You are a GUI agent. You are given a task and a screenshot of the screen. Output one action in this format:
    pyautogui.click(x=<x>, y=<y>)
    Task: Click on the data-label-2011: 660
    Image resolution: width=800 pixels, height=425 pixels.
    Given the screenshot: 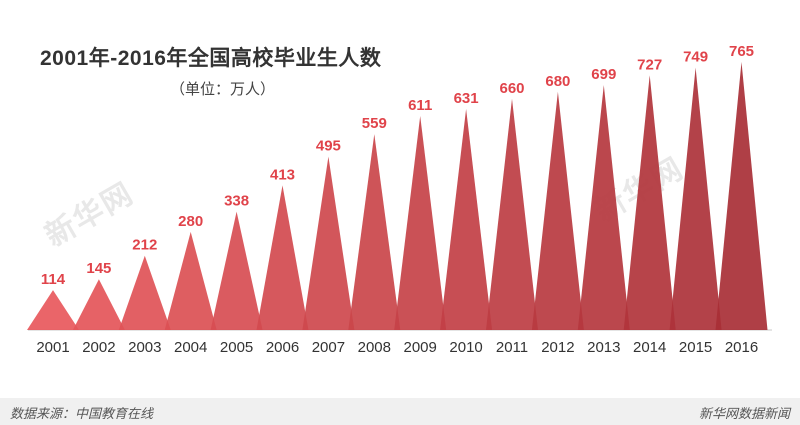 What is the action you would take?
    pyautogui.click(x=511, y=88)
    